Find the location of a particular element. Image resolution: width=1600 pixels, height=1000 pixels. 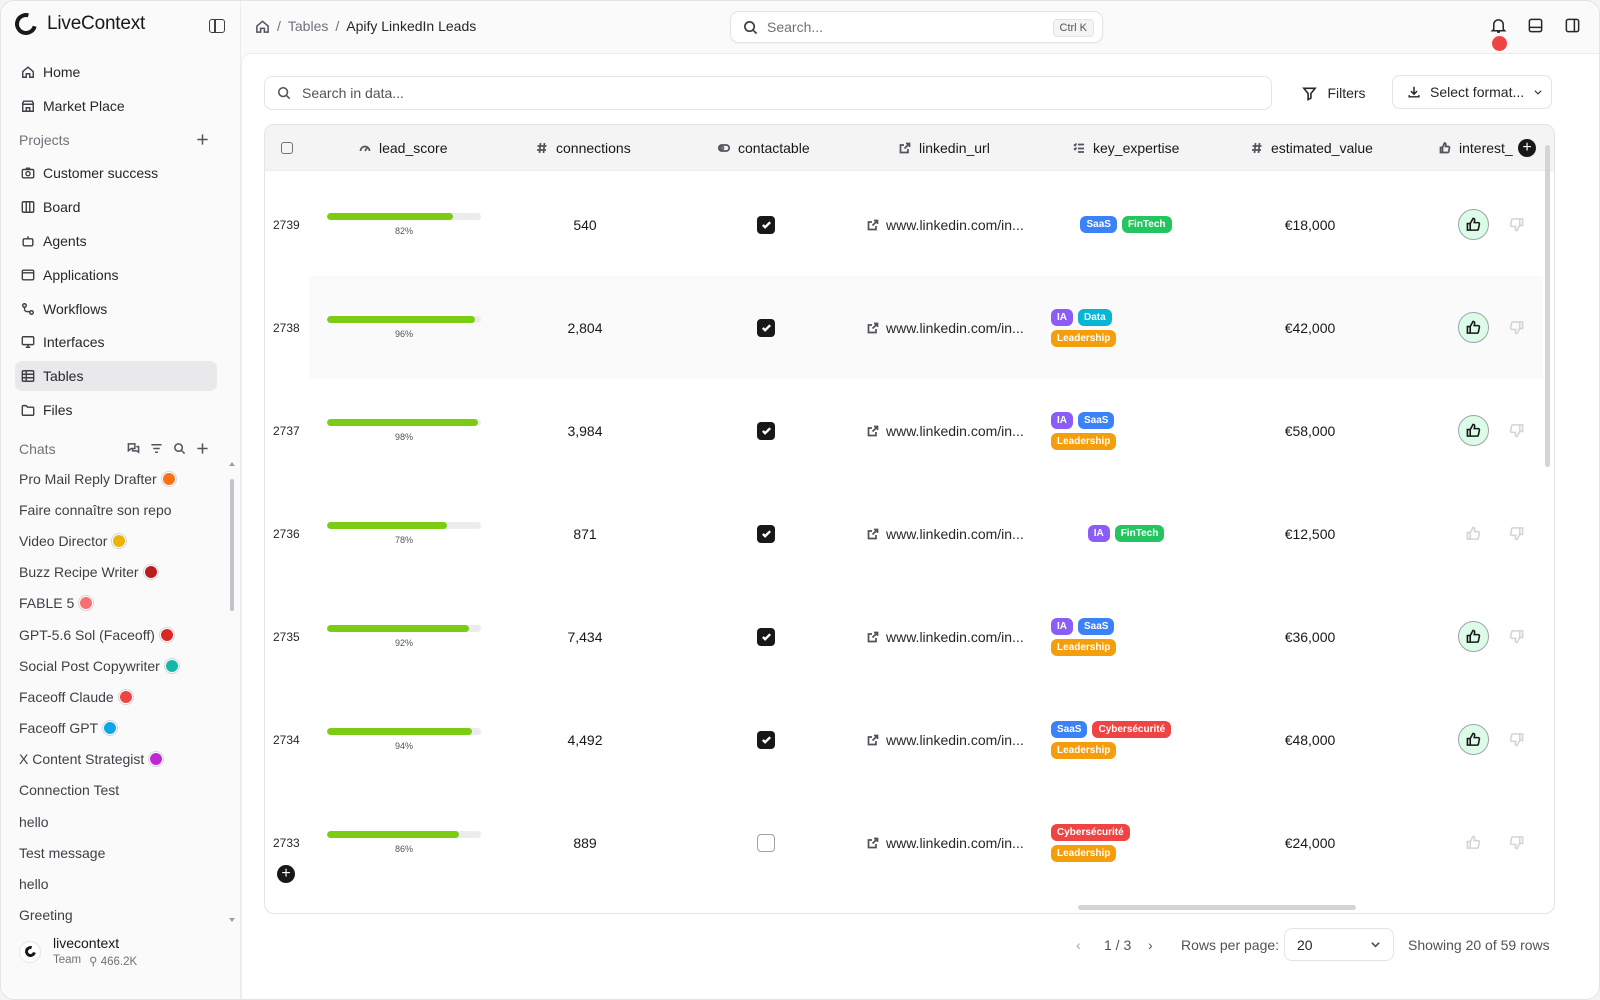

sidebar-item-agents: Agents is located at coordinates (116, 241).